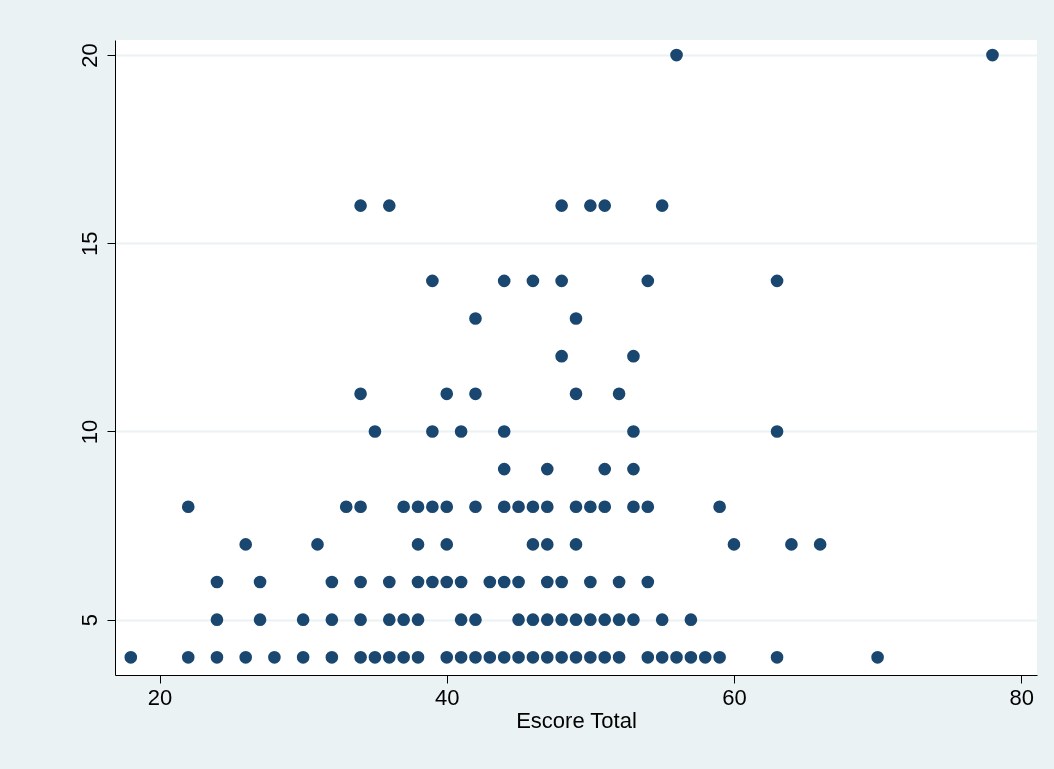  I want to click on y-tick-label: 20, so click(89, 55).